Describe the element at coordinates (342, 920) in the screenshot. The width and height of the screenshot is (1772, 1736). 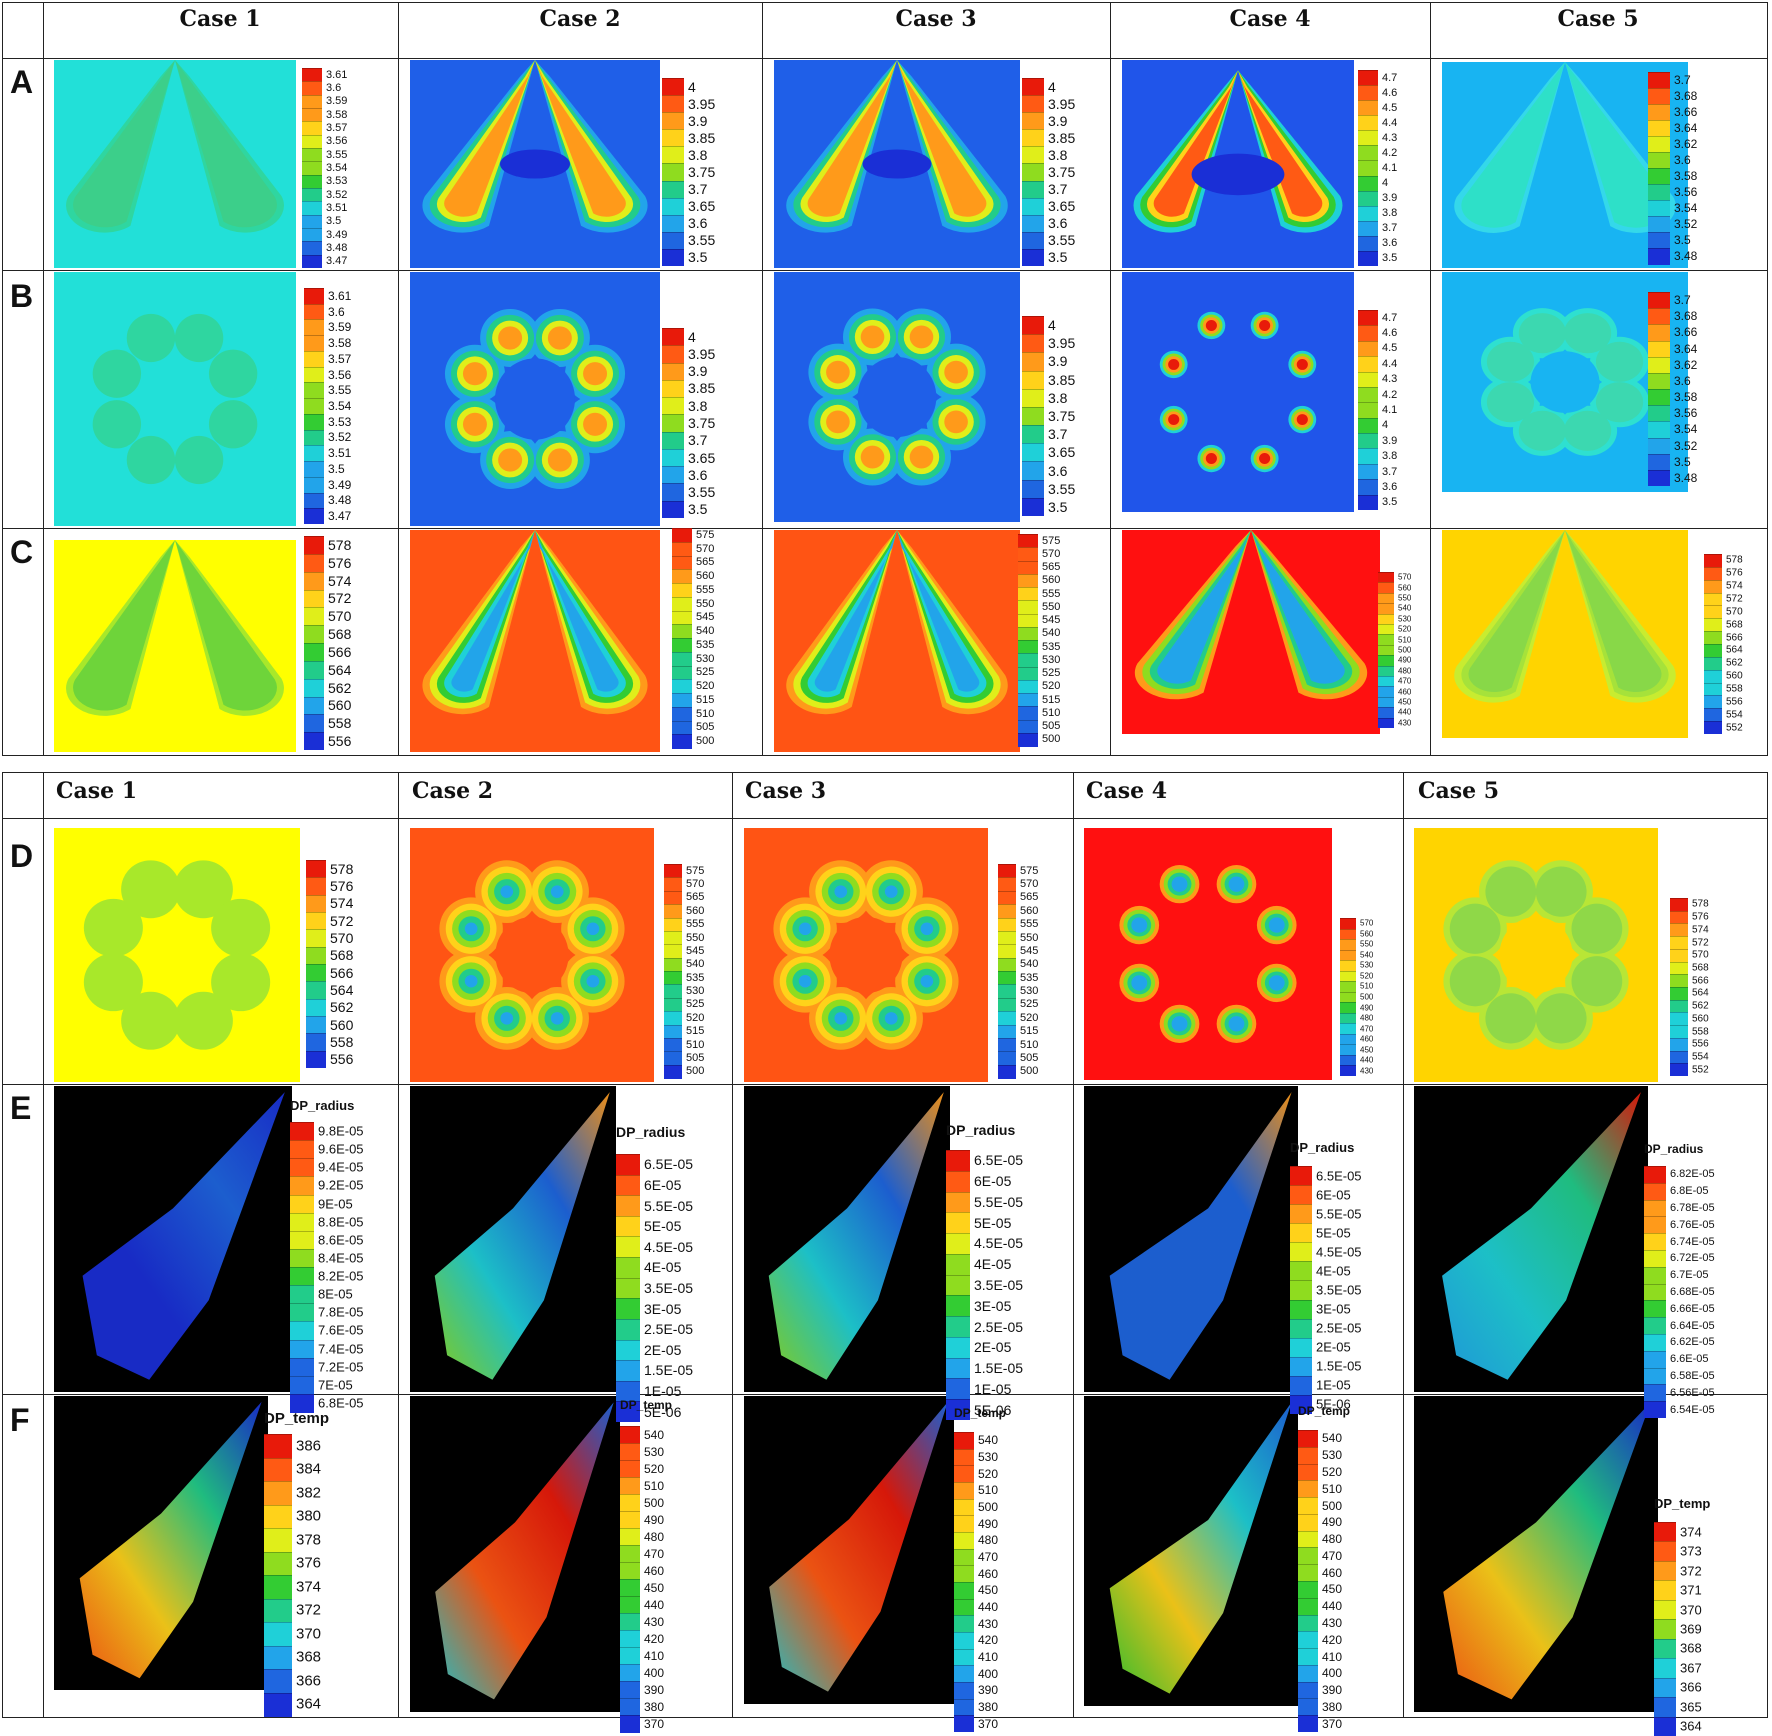
I see `legend-tick-label: 572` at that location.